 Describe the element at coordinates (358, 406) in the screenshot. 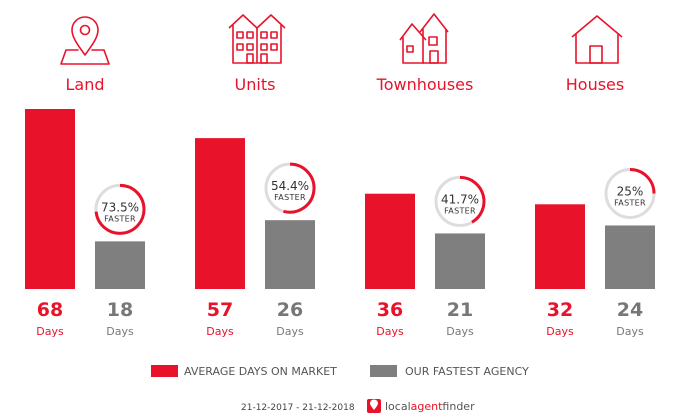

I see `footer: 21-12-2017 - 21-12-2018 localagentfinder` at that location.